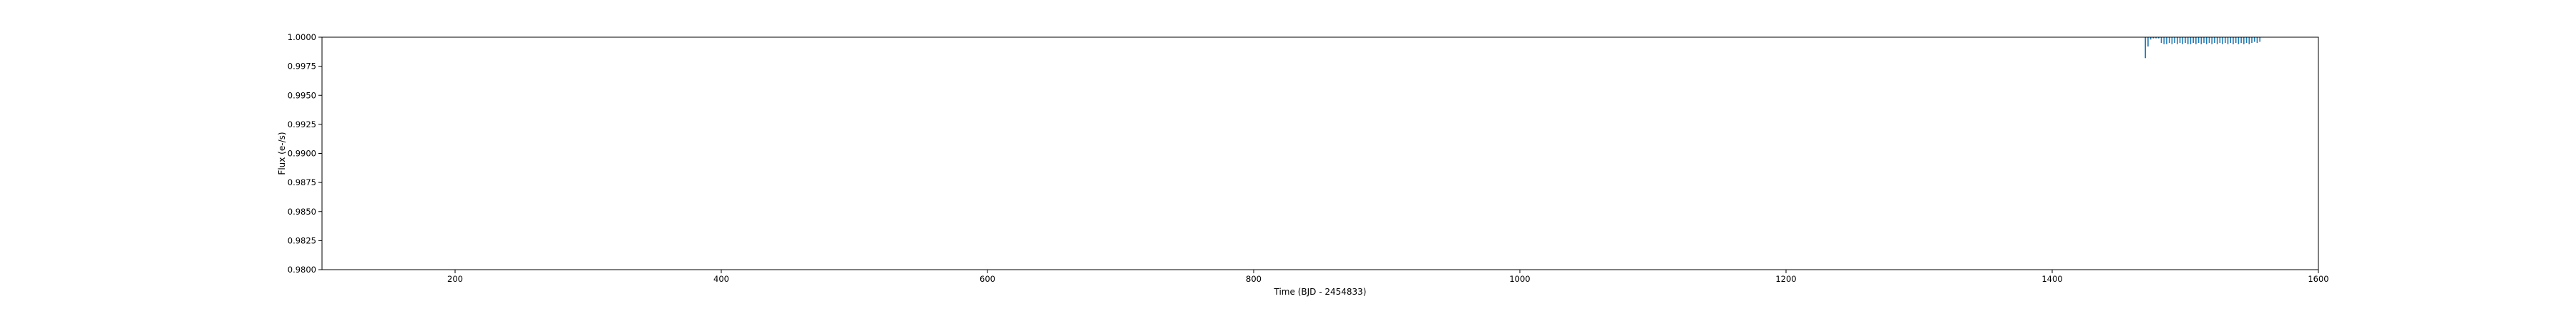 This screenshot has width=2576, height=309. What do you see at coordinates (302, 270) in the screenshot?
I see `y-tick-label: 0.9800` at bounding box center [302, 270].